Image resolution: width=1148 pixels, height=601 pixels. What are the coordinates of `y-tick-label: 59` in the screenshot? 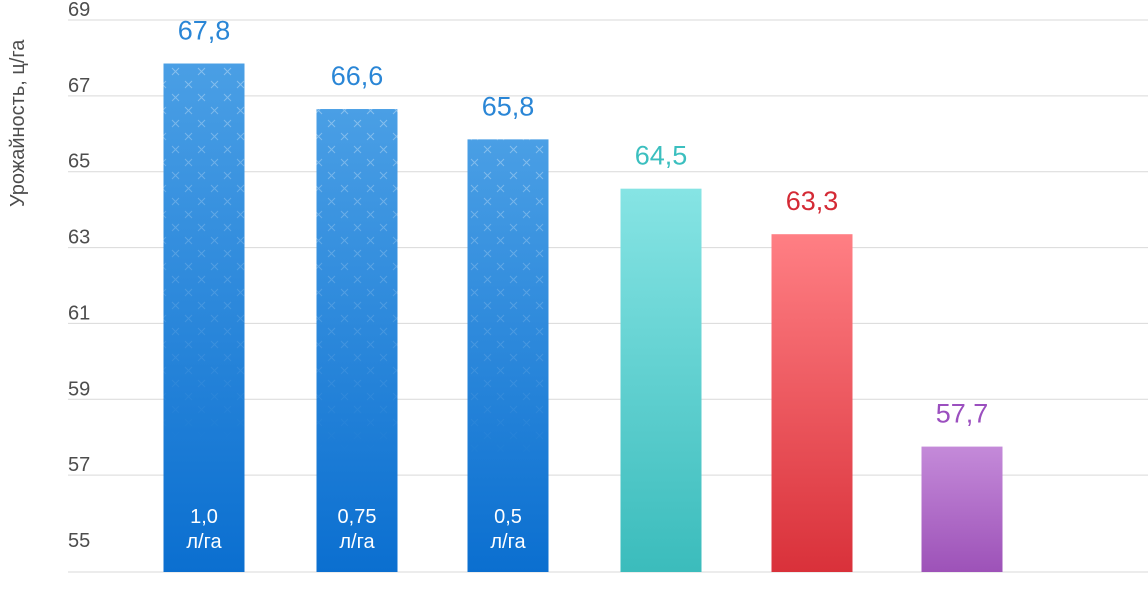 It's located at (79, 389).